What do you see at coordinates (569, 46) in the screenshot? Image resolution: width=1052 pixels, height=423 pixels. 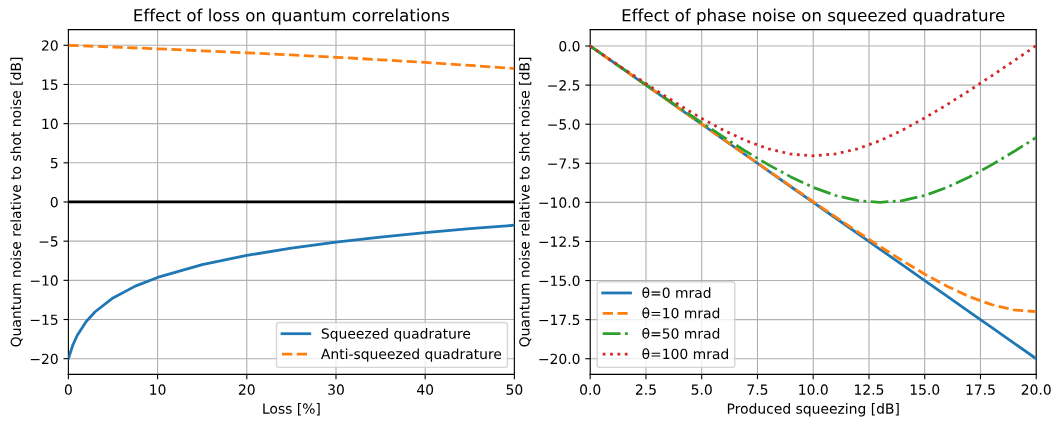 I see `y-tick-label: 0.0` at bounding box center [569, 46].